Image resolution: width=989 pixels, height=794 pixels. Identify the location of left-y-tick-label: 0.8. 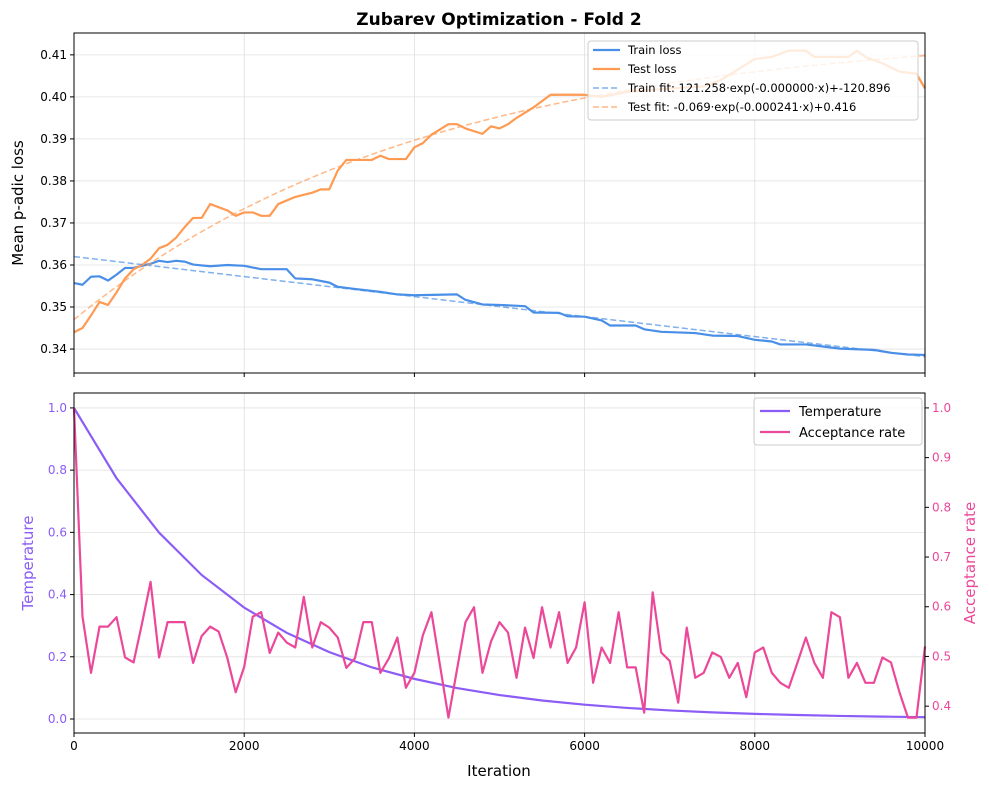
(57, 470).